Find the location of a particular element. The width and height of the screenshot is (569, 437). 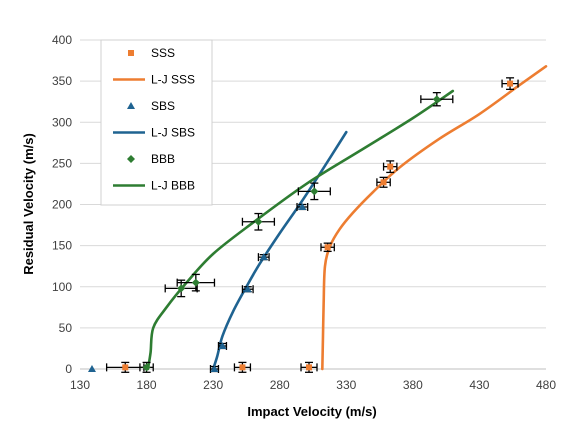

x-tick-label: 130 is located at coordinates (80, 385).